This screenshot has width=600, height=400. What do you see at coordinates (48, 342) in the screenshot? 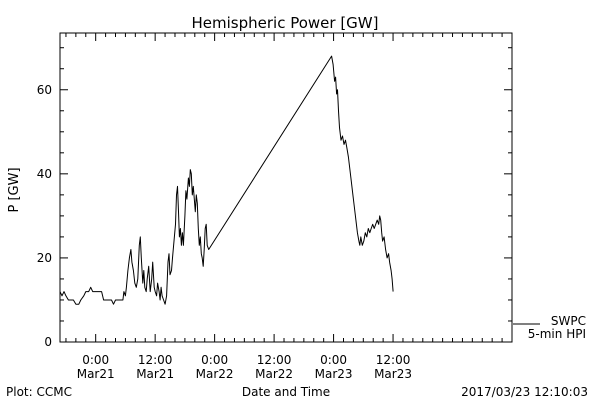
I see `y-tick-label: 0` at bounding box center [48, 342].